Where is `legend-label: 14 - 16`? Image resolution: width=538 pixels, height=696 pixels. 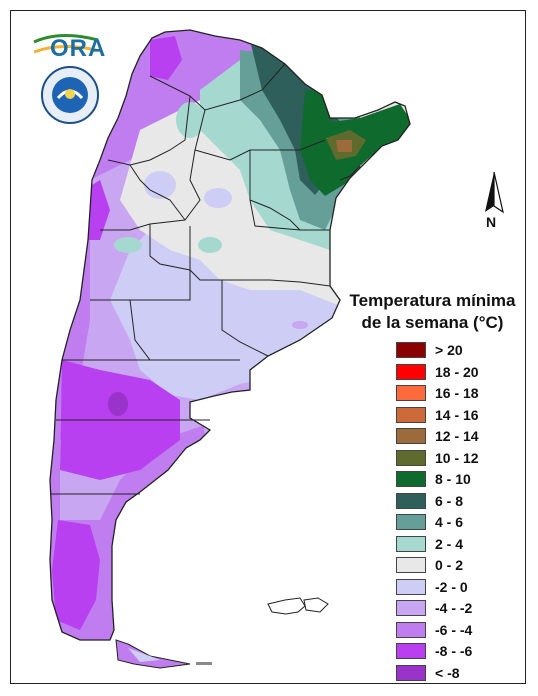 legend-label: 14 - 16 is located at coordinates (457, 414).